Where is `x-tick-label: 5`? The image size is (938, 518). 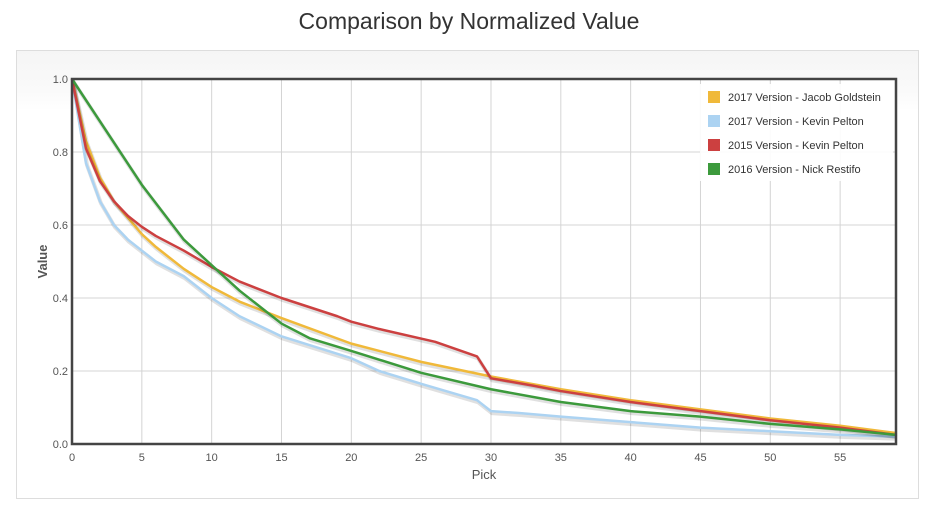
x-tick-label: 5 is located at coordinates (142, 458).